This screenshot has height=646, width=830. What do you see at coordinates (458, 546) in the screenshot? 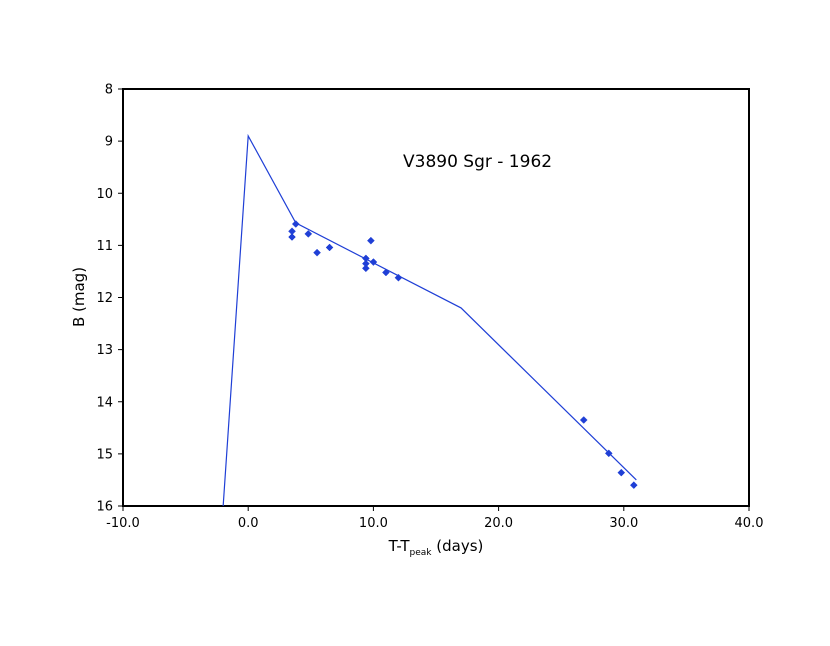
I see `x-axis-label-suffix: (days)` at bounding box center [458, 546].